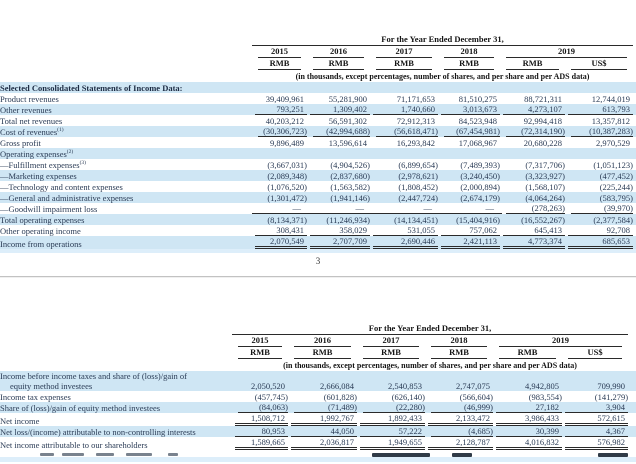  What do you see at coordinates (318, 251) in the screenshot?
I see `shaded-empty-row` at bounding box center [318, 251].